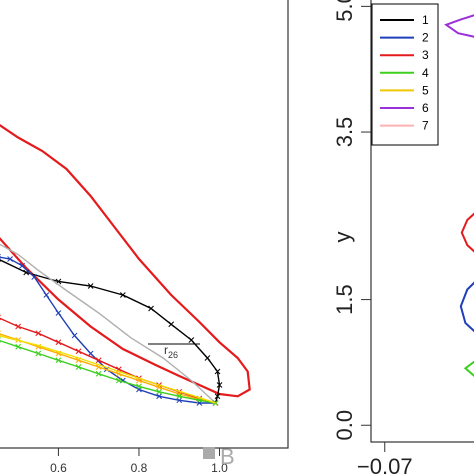 The image size is (474, 474). I want to click on left-series-red_path, so click(108, 360).